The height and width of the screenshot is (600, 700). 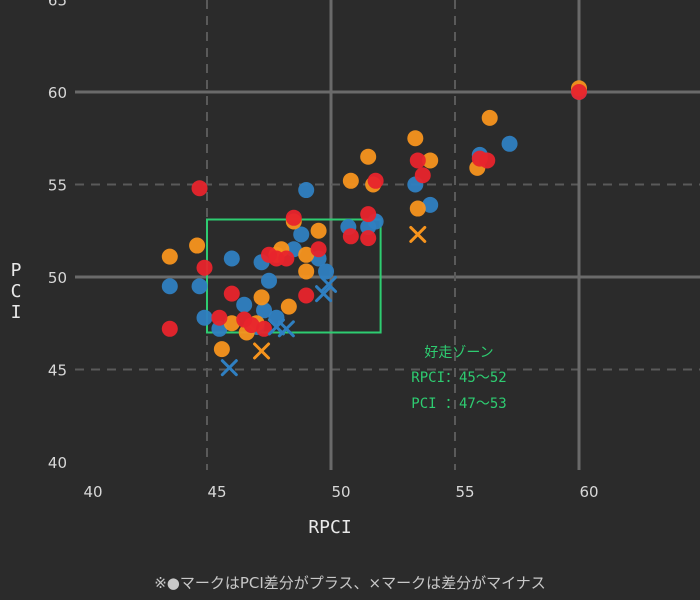 I want to click on y-axis-title-char: P, so click(x=16, y=270).